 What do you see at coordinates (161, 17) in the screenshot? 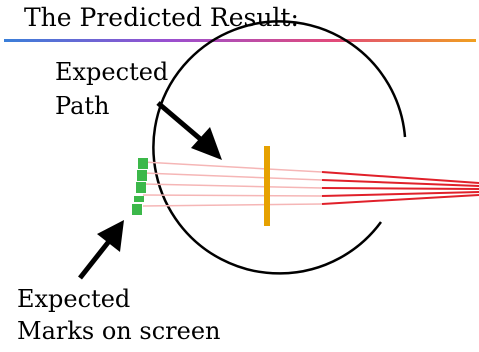
I see `page-title: The Predicted Result:` at bounding box center [161, 17].